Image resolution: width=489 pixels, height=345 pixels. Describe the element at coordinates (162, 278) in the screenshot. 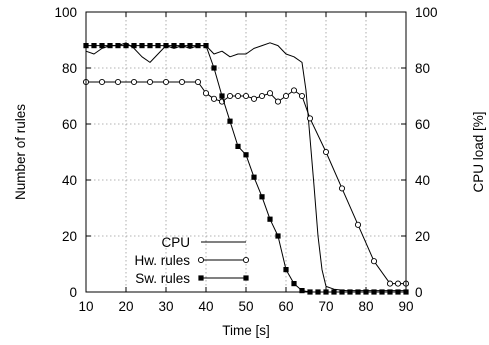

I see `legend-label-sw-rules: Sw. rules` at that location.